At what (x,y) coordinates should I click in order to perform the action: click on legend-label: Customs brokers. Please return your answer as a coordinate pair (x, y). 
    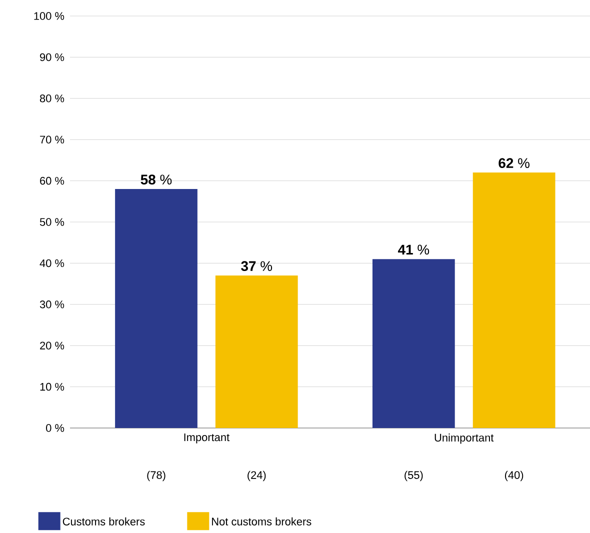
    Looking at the image, I should click on (103, 521).